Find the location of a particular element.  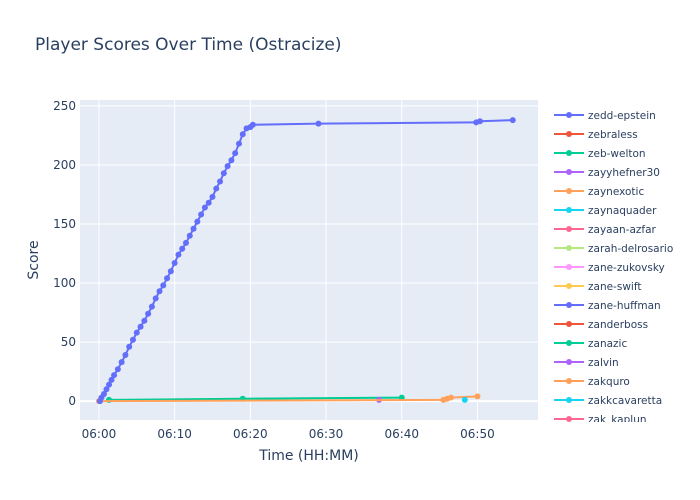

legend-item: zayaan-azfar is located at coordinates (605, 230).